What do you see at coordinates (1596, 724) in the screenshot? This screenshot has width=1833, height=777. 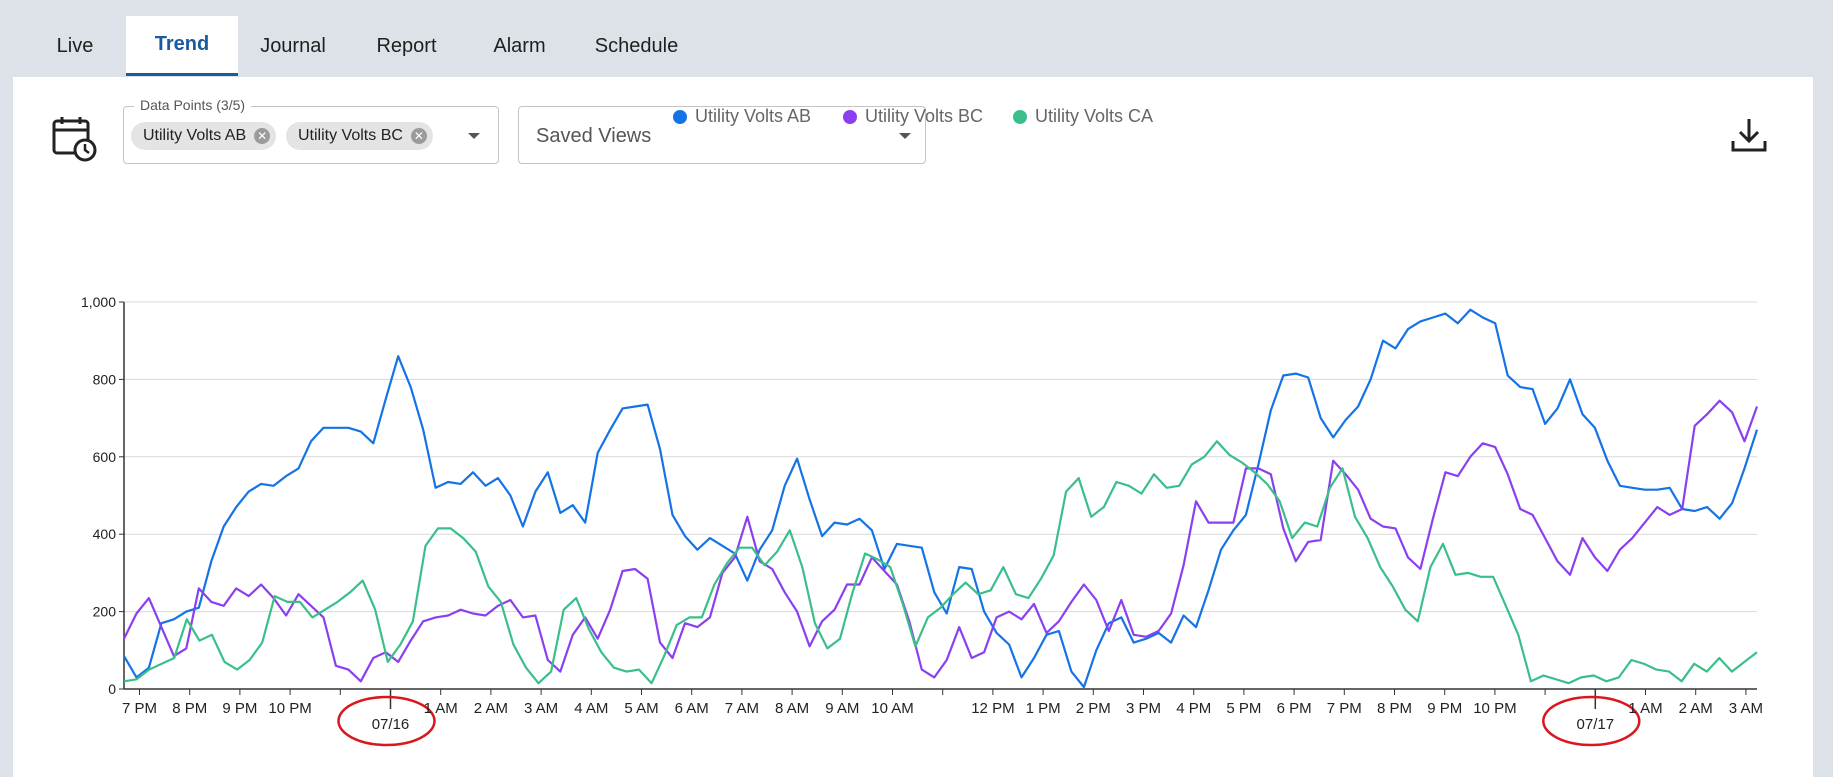 I see `x-tick-label: 07/17` at bounding box center [1596, 724].